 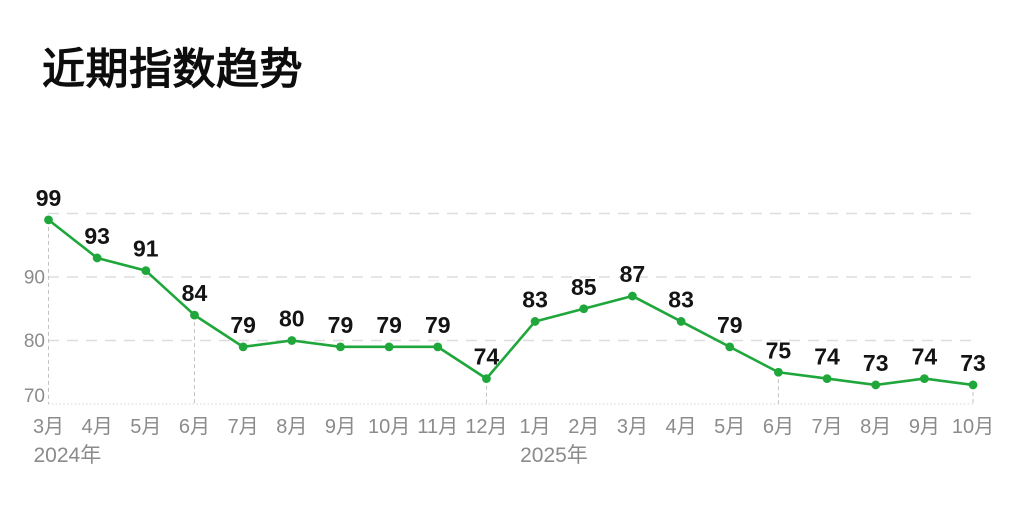 What do you see at coordinates (243, 427) in the screenshot?
I see `x-tick-label-4: 7月` at bounding box center [243, 427].